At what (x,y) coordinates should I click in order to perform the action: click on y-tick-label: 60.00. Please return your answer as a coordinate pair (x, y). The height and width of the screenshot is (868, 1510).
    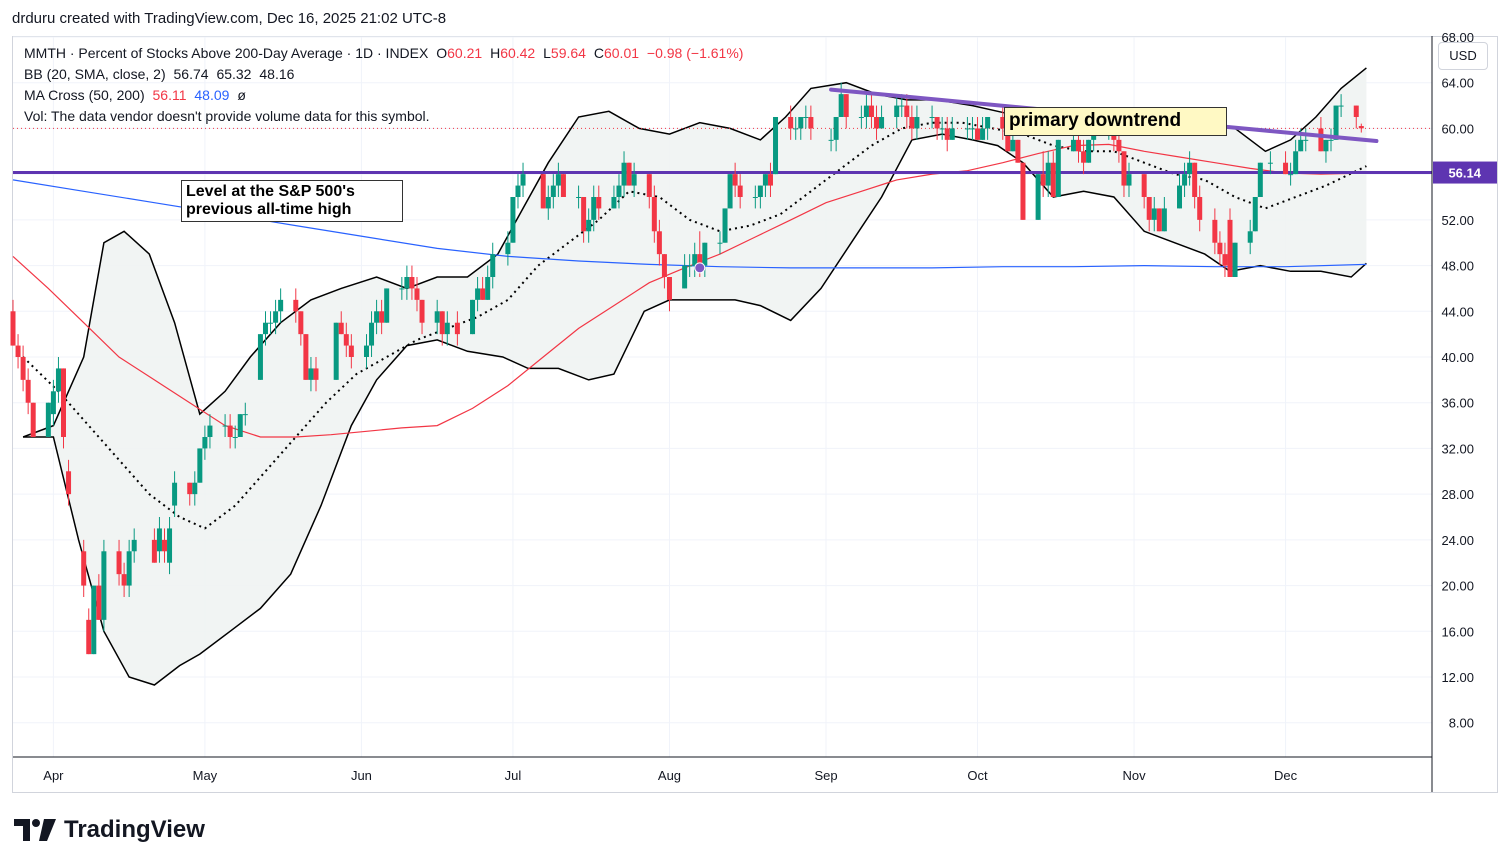
    Looking at the image, I should click on (1457, 128).